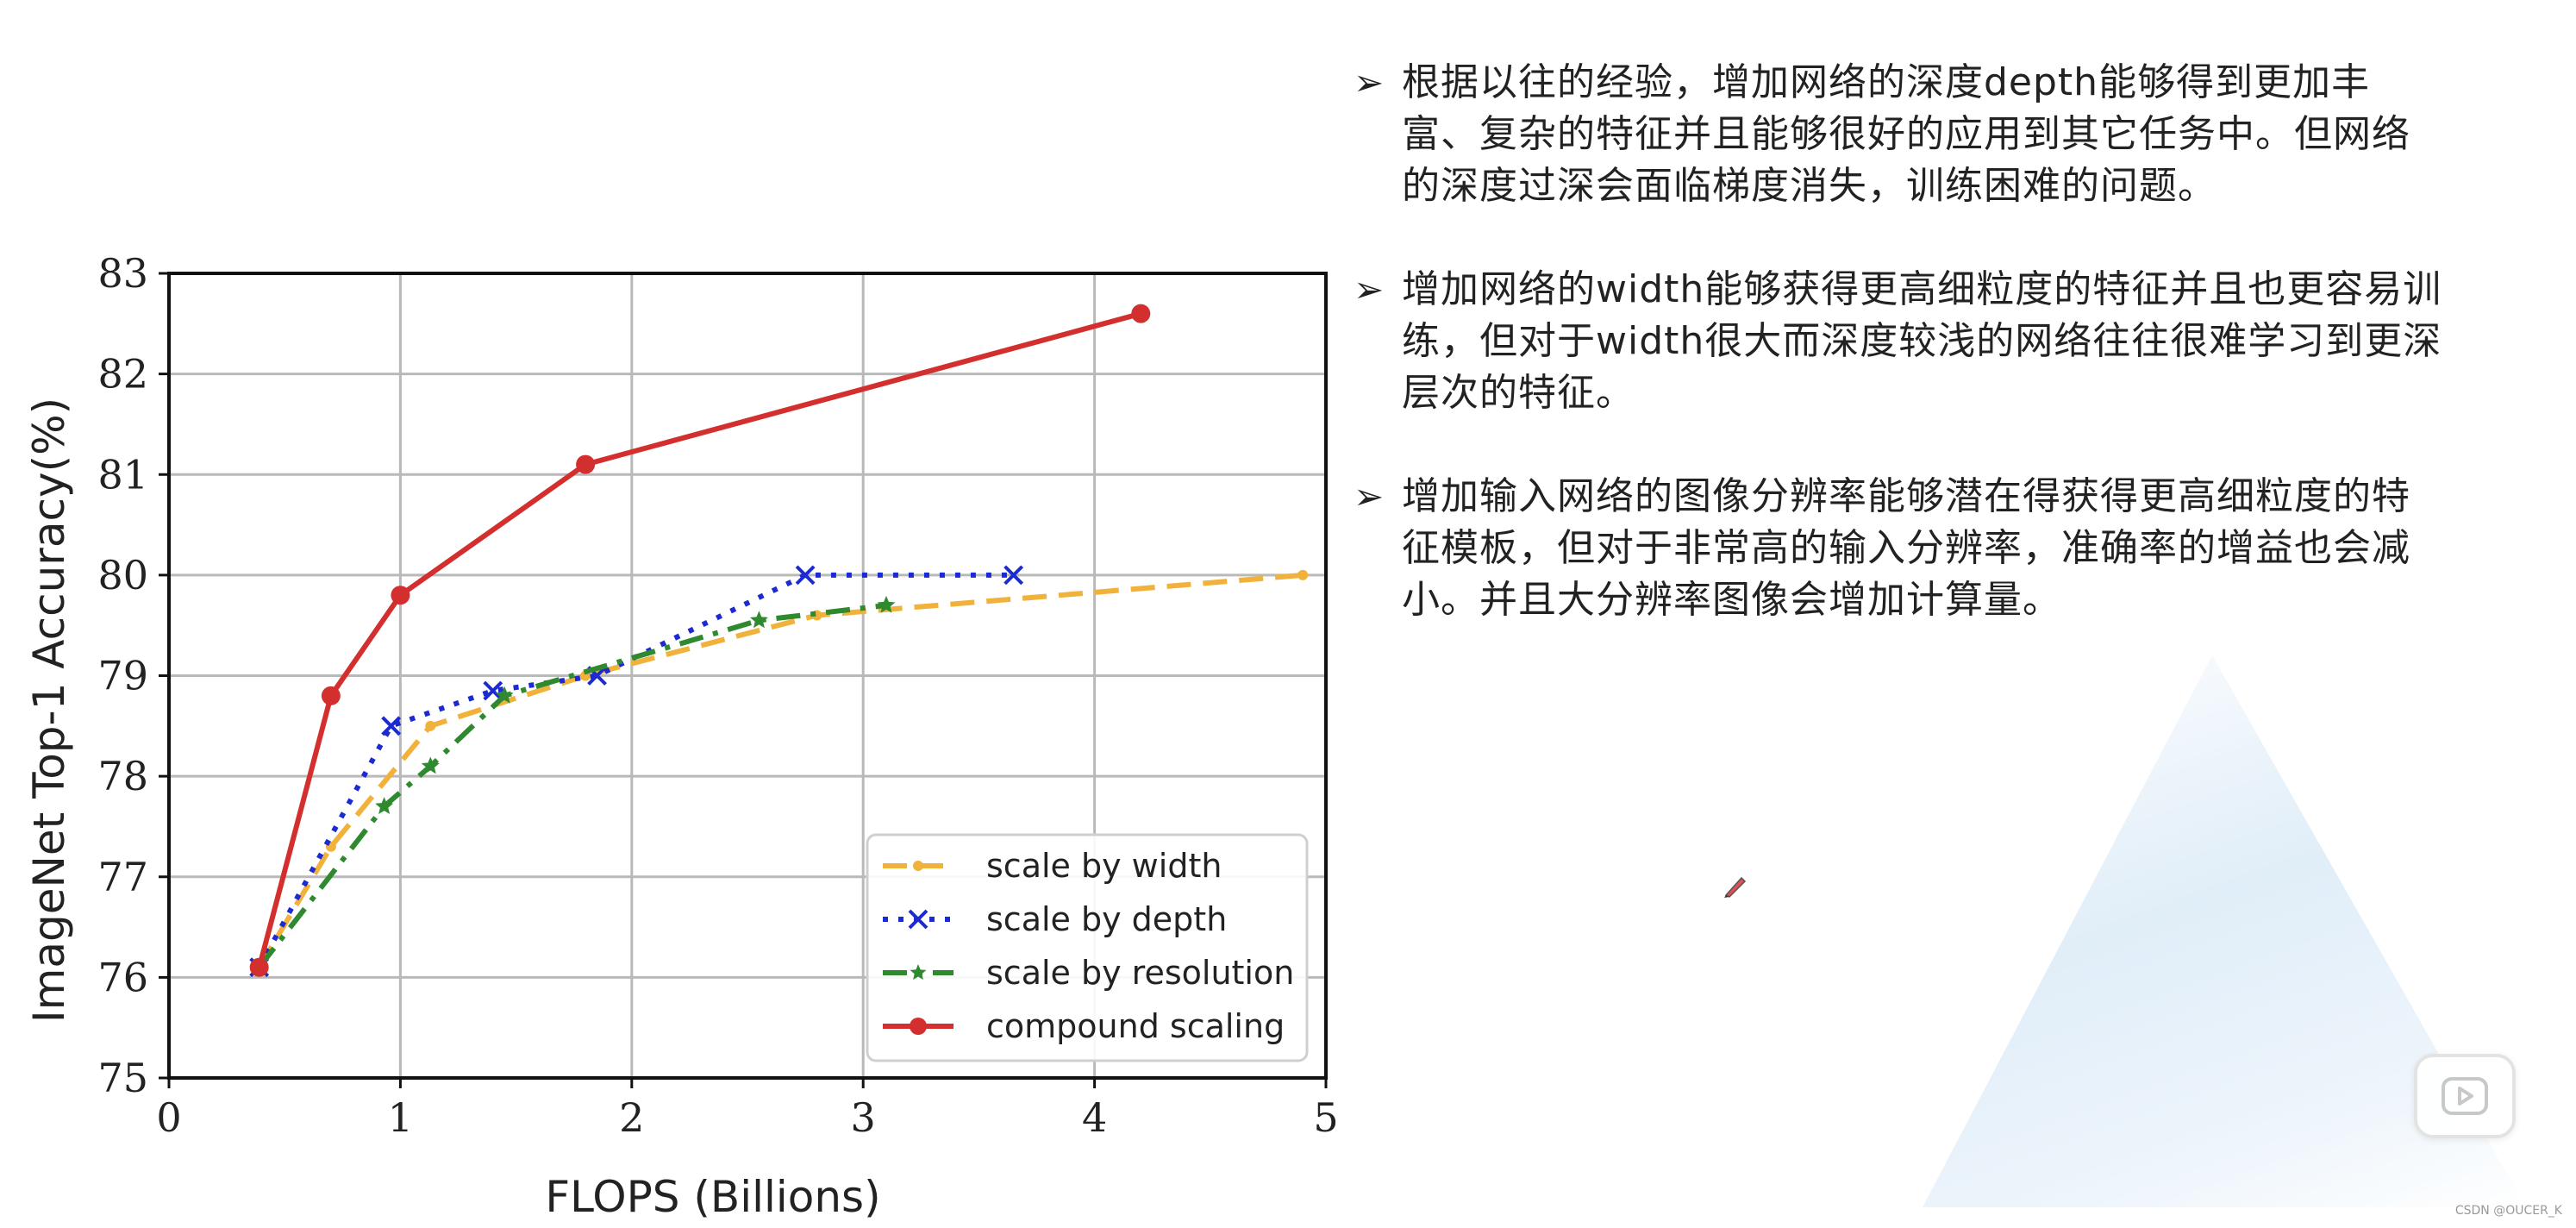 This screenshot has width=2576, height=1228. I want to click on legend-label: scale by width, so click(1104, 866).